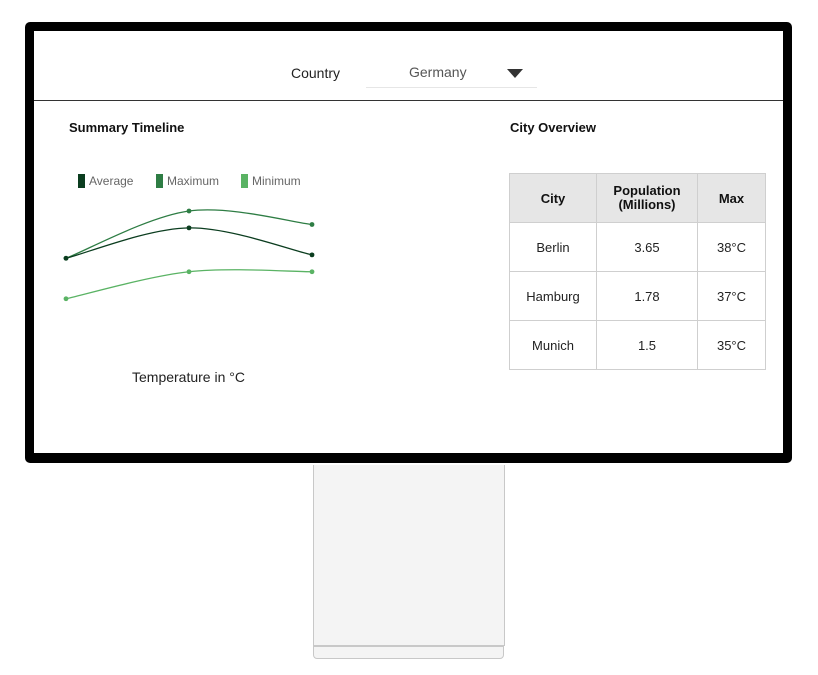  Describe the element at coordinates (127, 127) in the screenshot. I see `summary-timeline-title: Summary Timeline` at that location.